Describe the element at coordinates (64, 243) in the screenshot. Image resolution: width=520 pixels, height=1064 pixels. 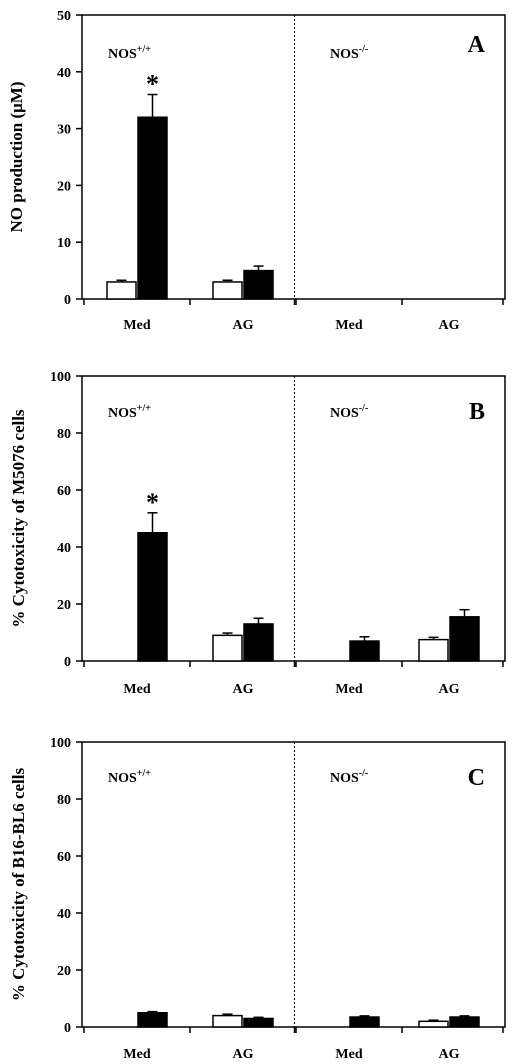
I see `y-tick-label: 10` at that location.